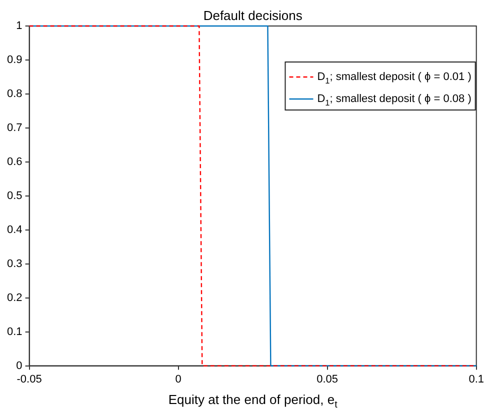 The height and width of the screenshot is (409, 487). I want to click on y-tick-label: 0.5, so click(14, 196).